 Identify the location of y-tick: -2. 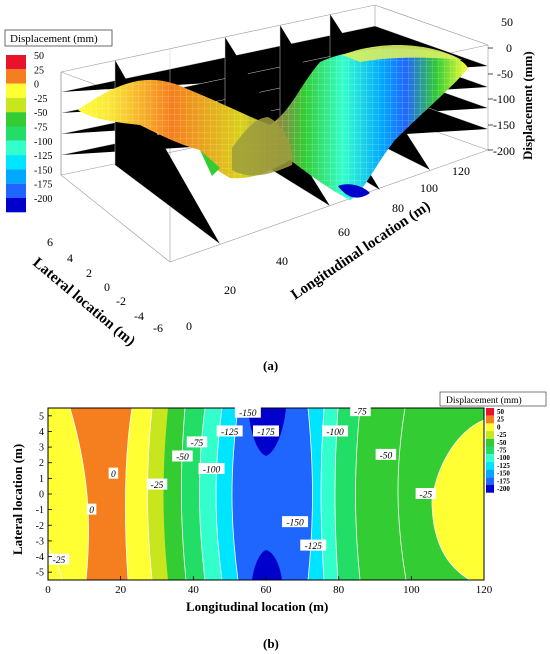
(121, 301).